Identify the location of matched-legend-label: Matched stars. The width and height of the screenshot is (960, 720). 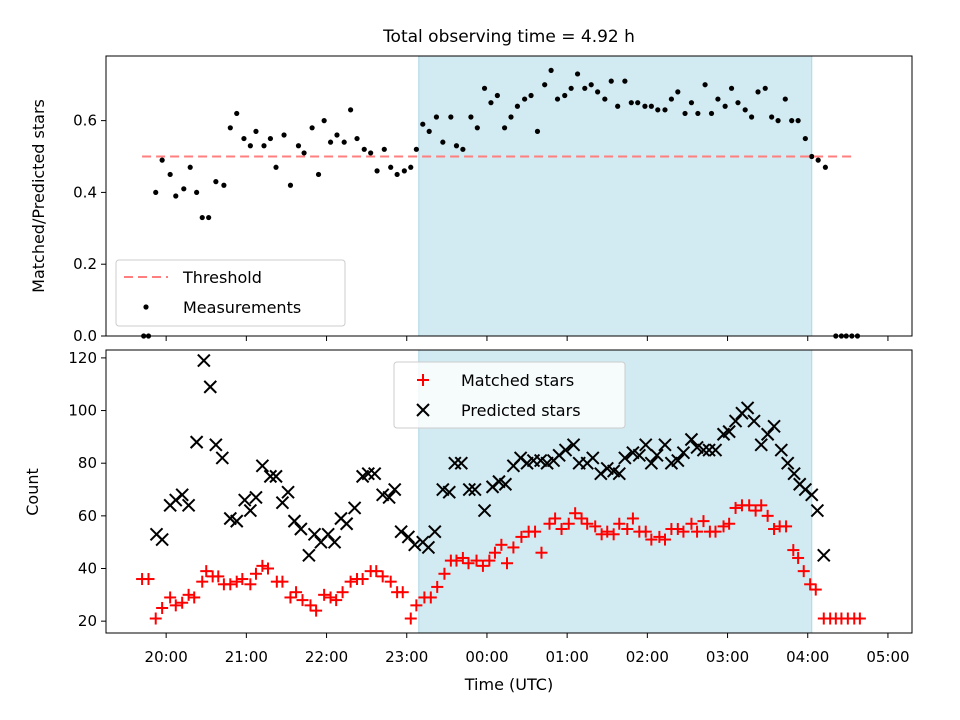
(517, 380).